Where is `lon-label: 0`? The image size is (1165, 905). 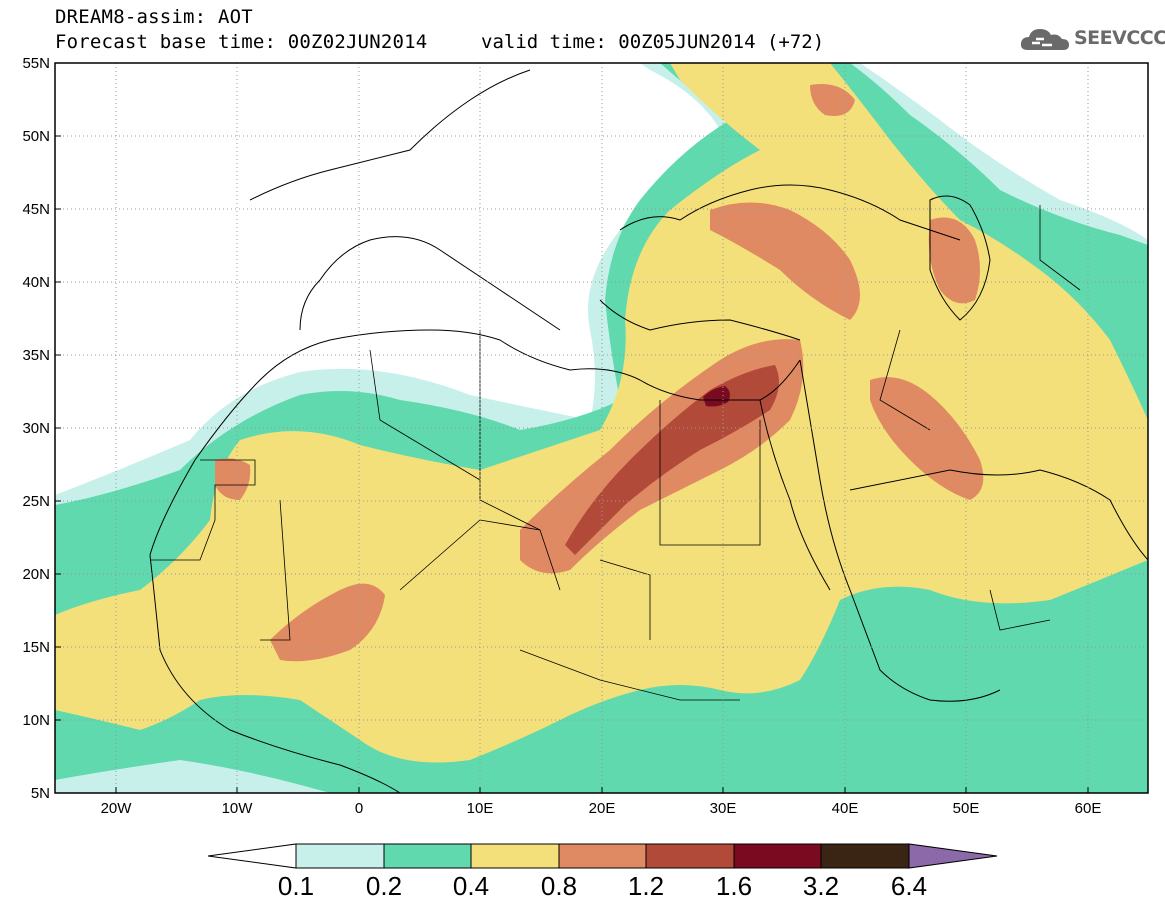 lon-label: 0 is located at coordinates (359, 808).